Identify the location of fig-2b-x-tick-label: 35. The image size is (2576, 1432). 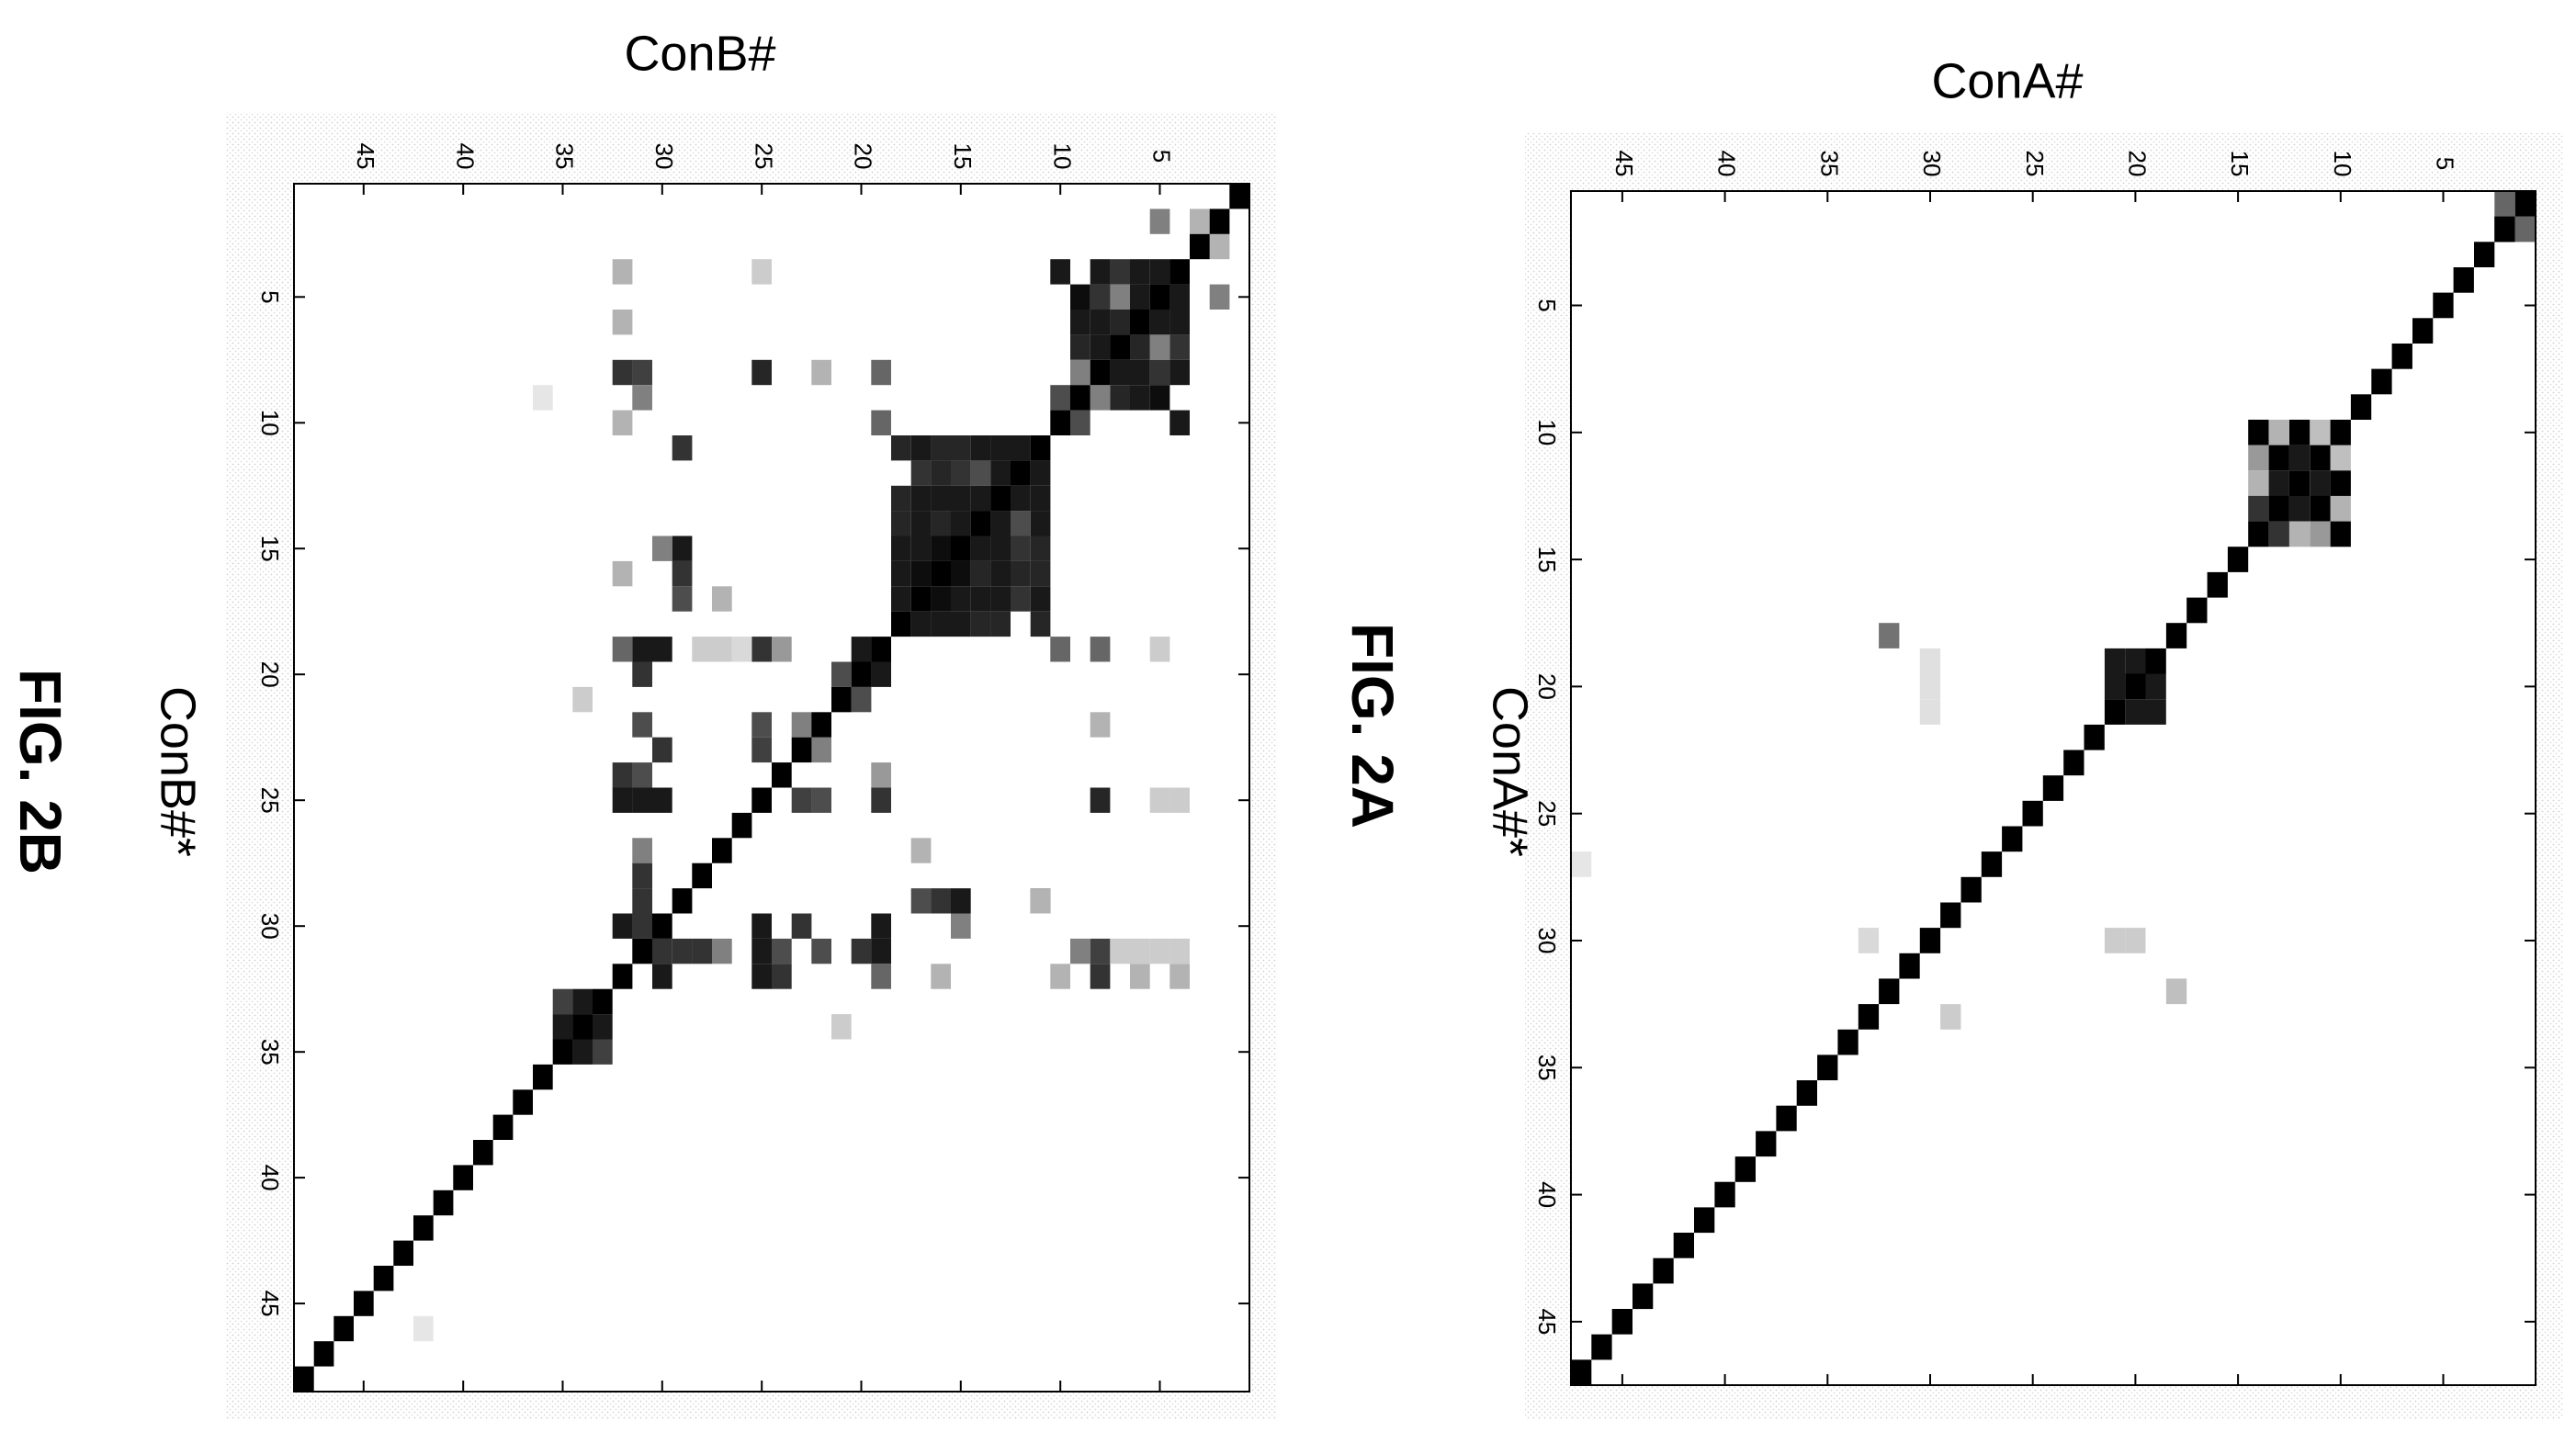
(565, 156).